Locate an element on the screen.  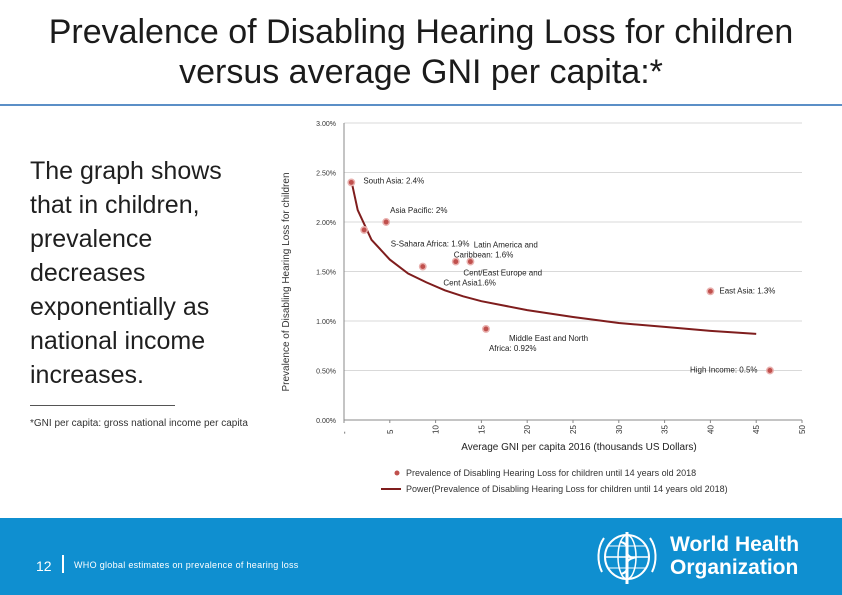
y-tick-labels: 0.00% 0.50% 1.00% 1.50% 2.00% 2.50% 3.00% is located at coordinates (326, 273).